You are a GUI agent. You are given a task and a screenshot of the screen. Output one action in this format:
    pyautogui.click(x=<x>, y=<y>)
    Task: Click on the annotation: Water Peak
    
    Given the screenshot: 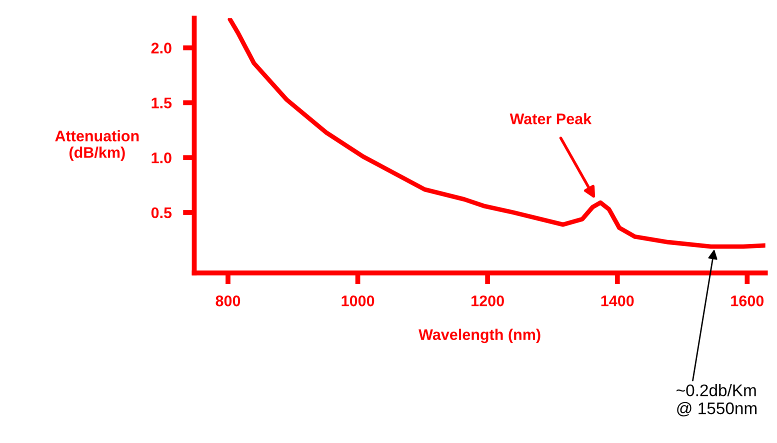 What is the action you would take?
    pyautogui.click(x=551, y=118)
    